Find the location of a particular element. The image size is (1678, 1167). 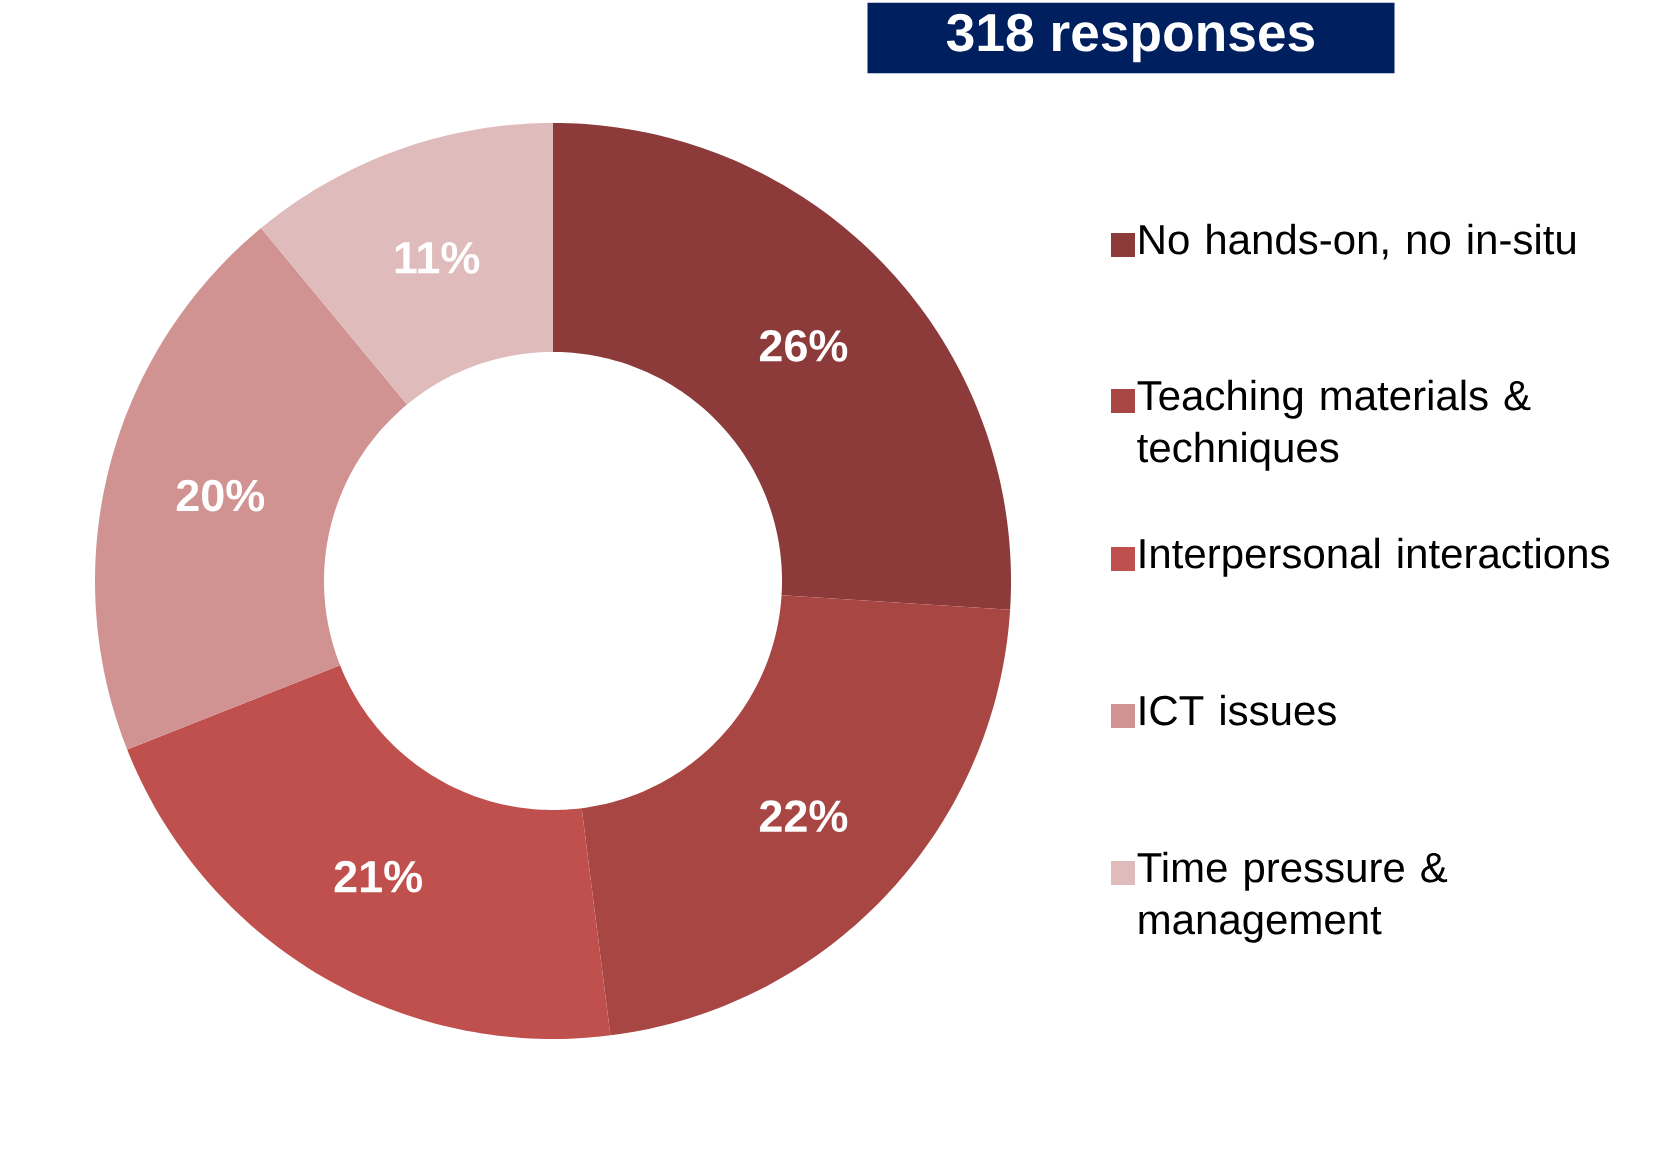

chart-title: 318 responses is located at coordinates (1130, 38).